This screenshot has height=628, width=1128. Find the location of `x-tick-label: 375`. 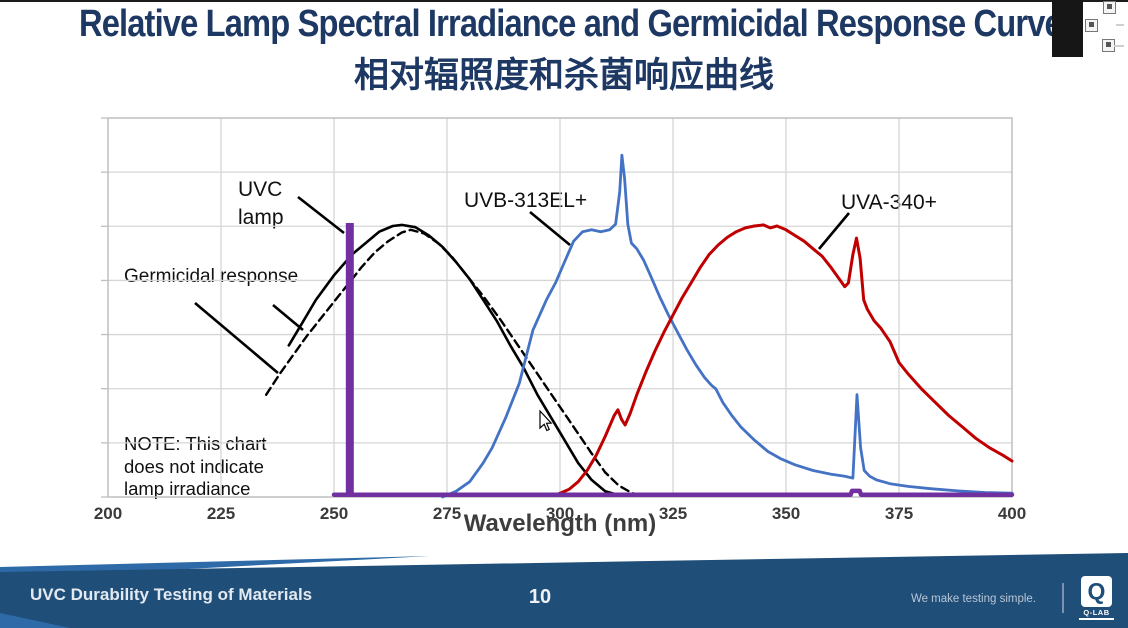

x-tick-label: 375 is located at coordinates (899, 513).